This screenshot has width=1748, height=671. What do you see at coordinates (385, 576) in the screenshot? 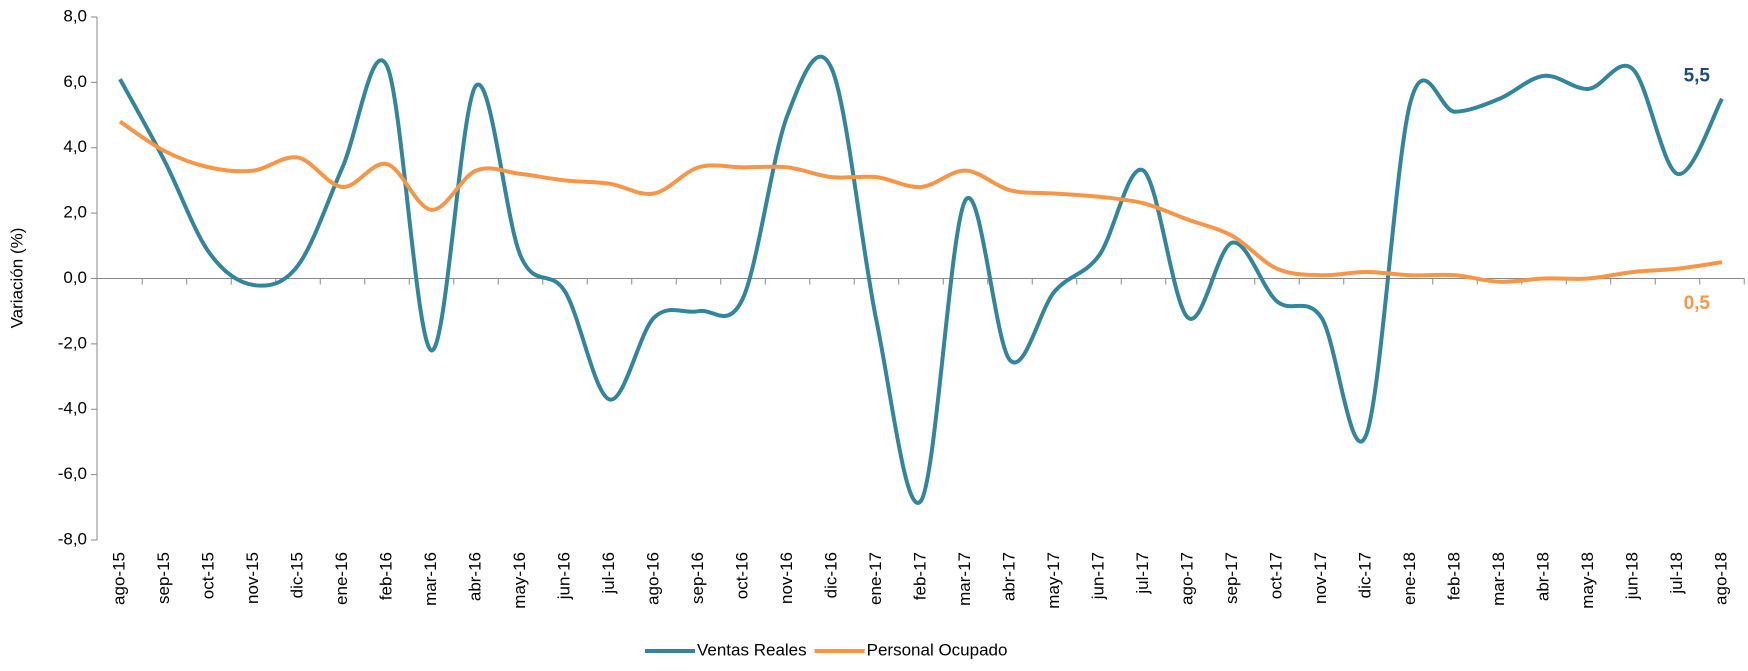
I see `x-tick-label: feb-16` at bounding box center [385, 576].